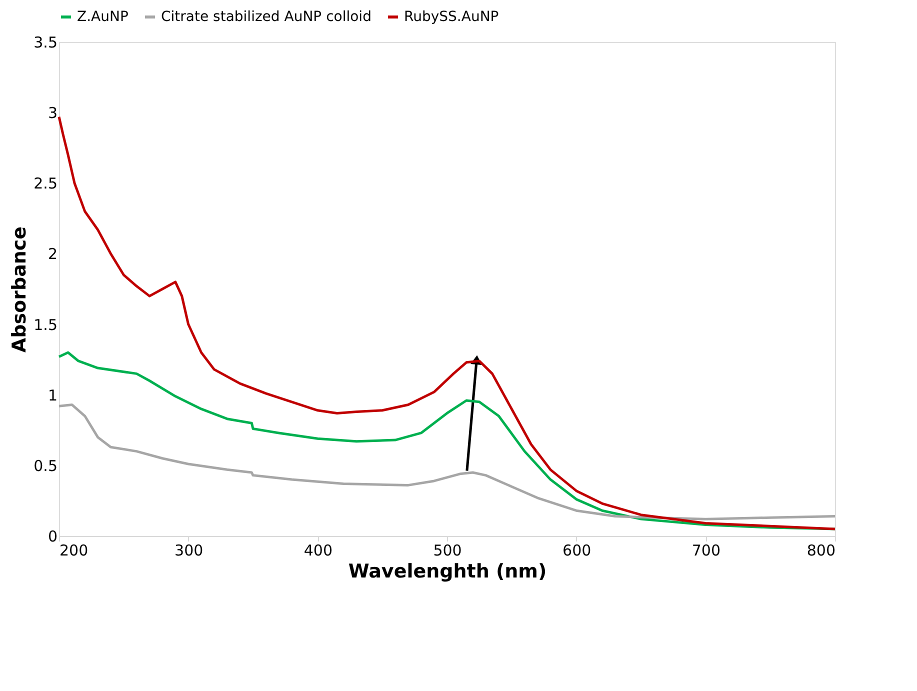  I want to click on y-axis-title: Absorbance, so click(19, 289).